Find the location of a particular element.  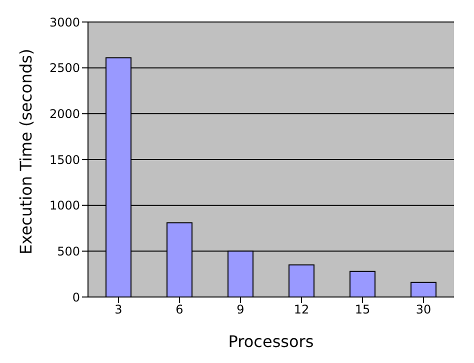

y-axis-title: Execution Time (seconds) is located at coordinates (26, 151).